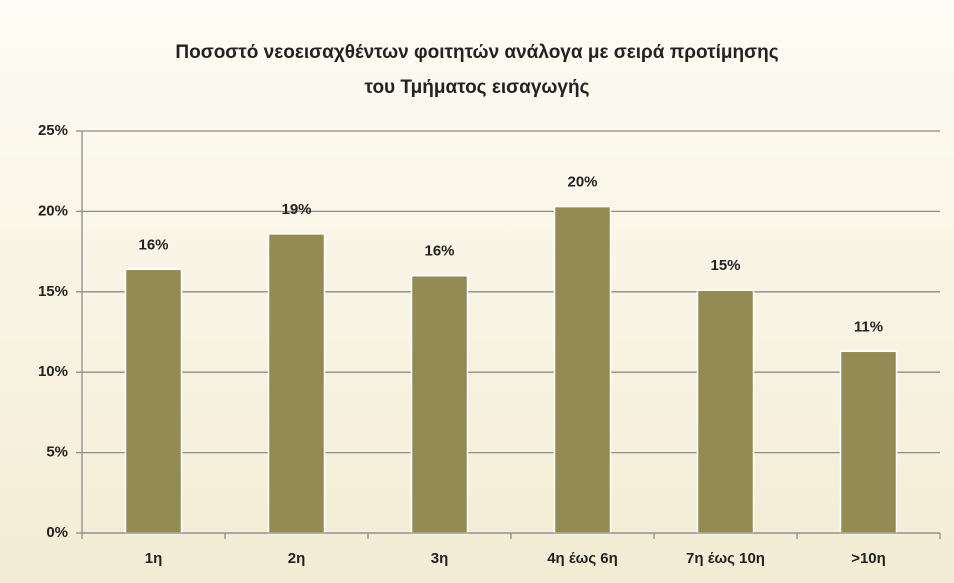 The height and width of the screenshot is (583, 954). Describe the element at coordinates (868, 558) in the screenshot. I see `x-tick-label: >10η` at that location.